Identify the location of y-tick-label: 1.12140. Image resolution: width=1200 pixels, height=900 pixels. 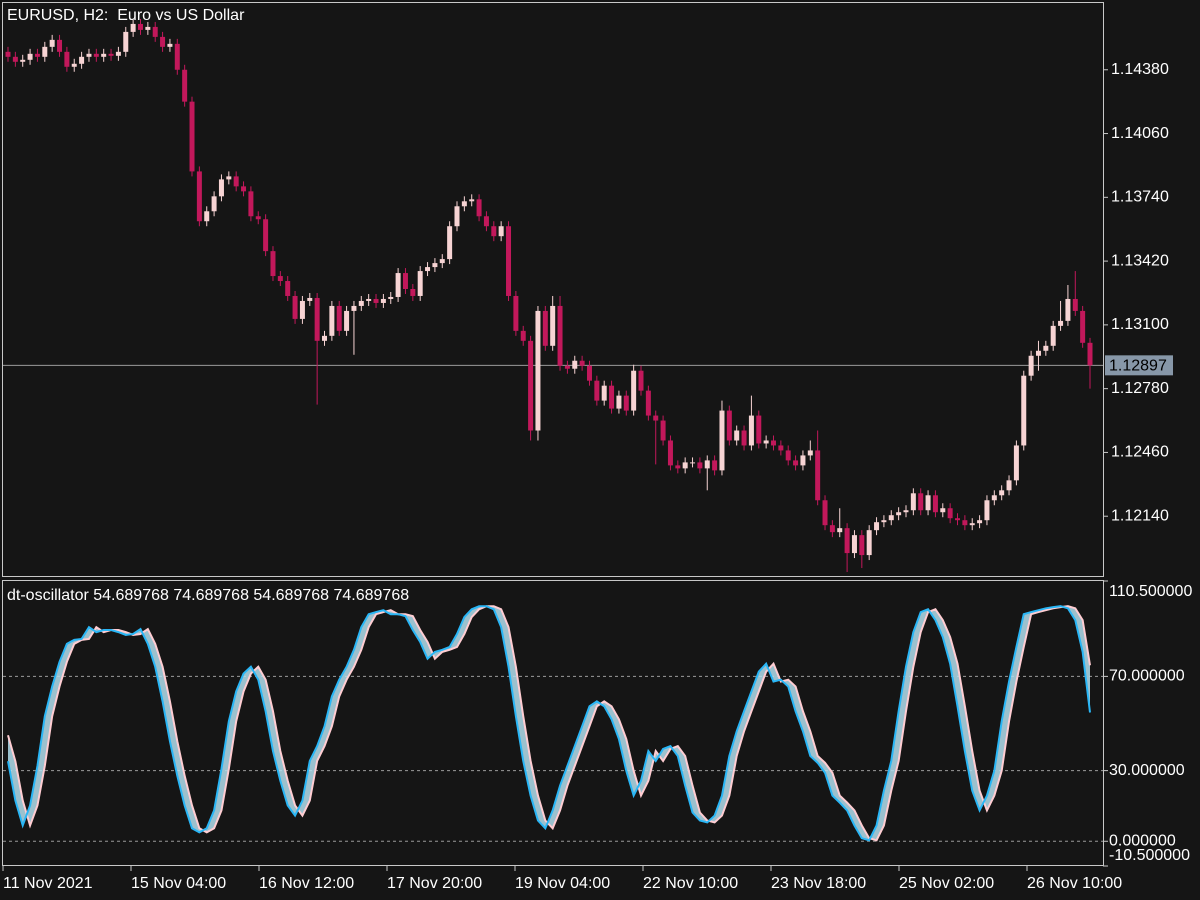
(1140, 515).